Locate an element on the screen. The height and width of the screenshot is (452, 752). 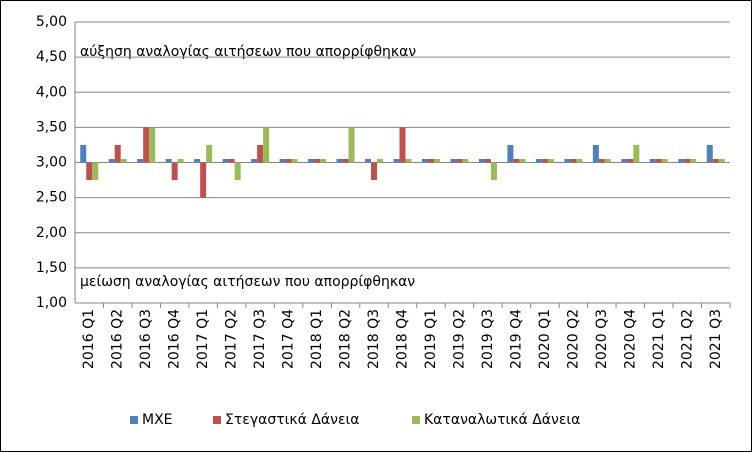
y-tick-label: 1,50 is located at coordinates (51, 268).